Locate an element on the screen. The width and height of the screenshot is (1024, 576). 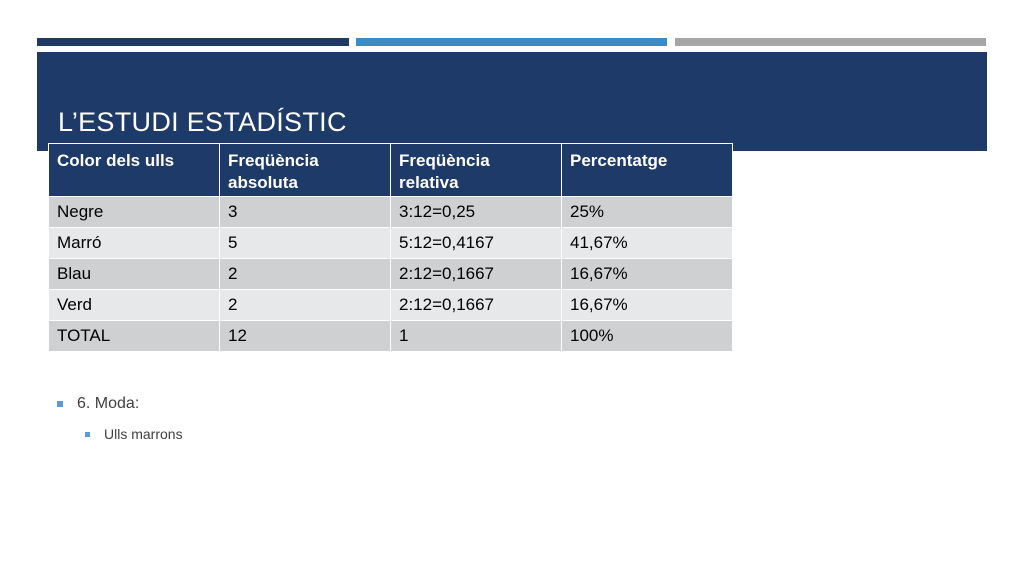
accent-bar-gray is located at coordinates (830, 42).